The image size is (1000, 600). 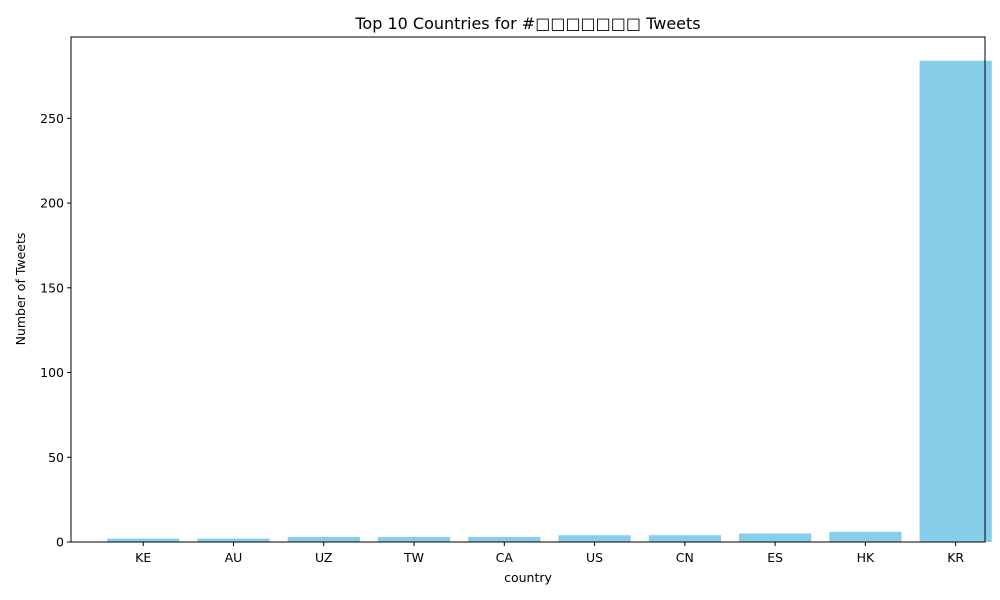 I want to click on x-tick-label: CA, so click(x=505, y=557).